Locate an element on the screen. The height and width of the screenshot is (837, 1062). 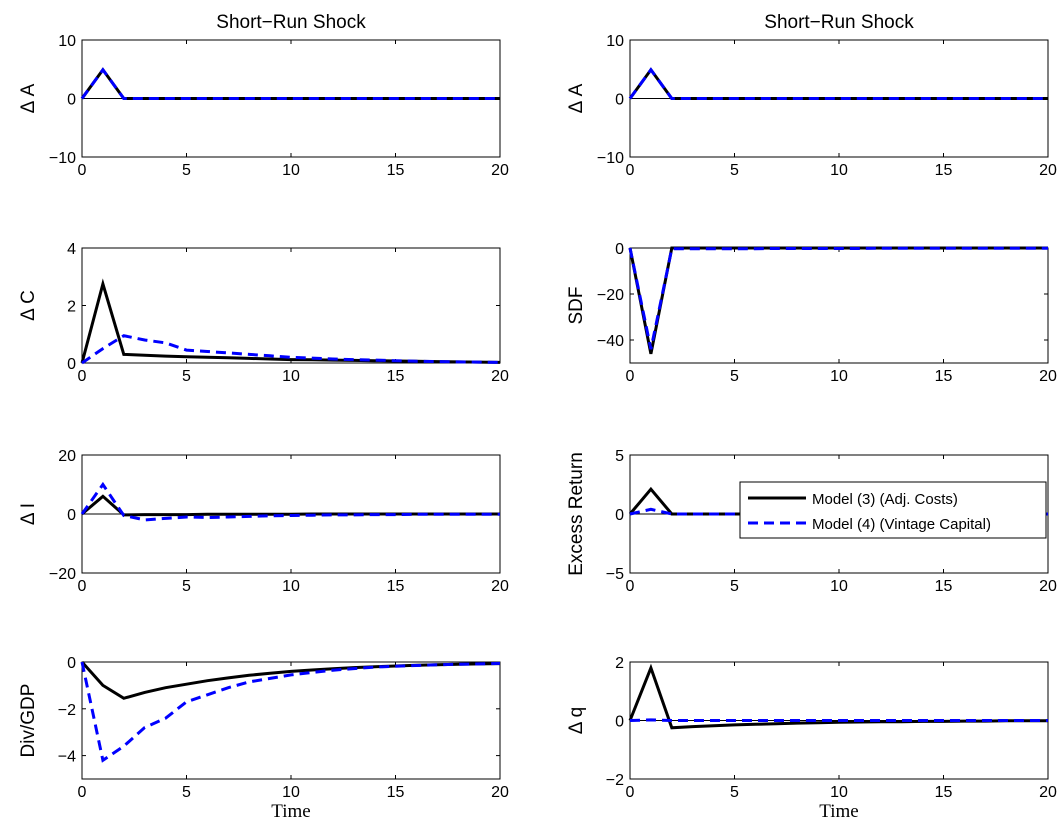
y-axis-label: Excess Return is located at coordinates (576, 514).